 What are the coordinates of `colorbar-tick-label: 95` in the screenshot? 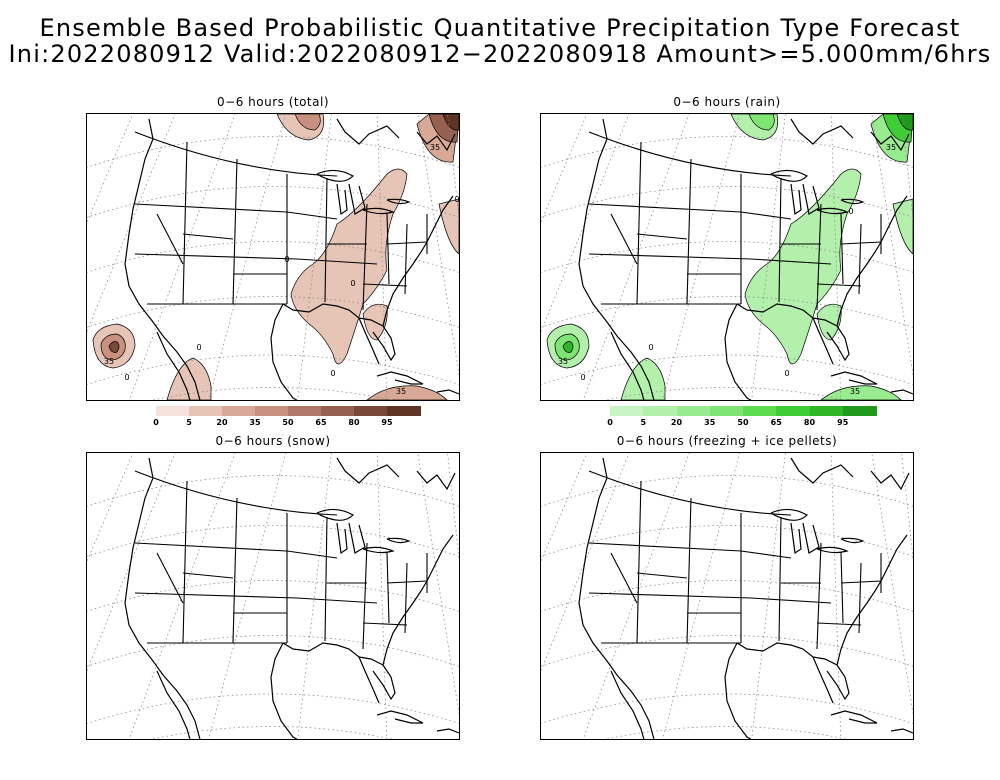 It's located at (387, 422).